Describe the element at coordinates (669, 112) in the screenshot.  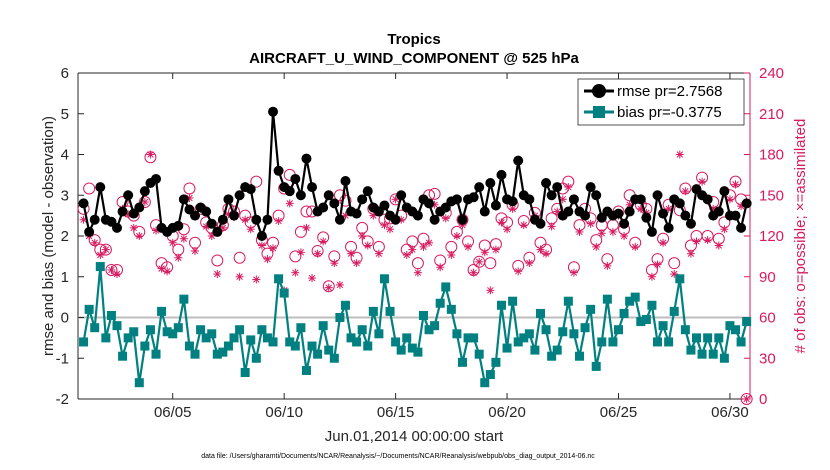
I see `legend-bias-label: bias pr=-0.3775` at that location.